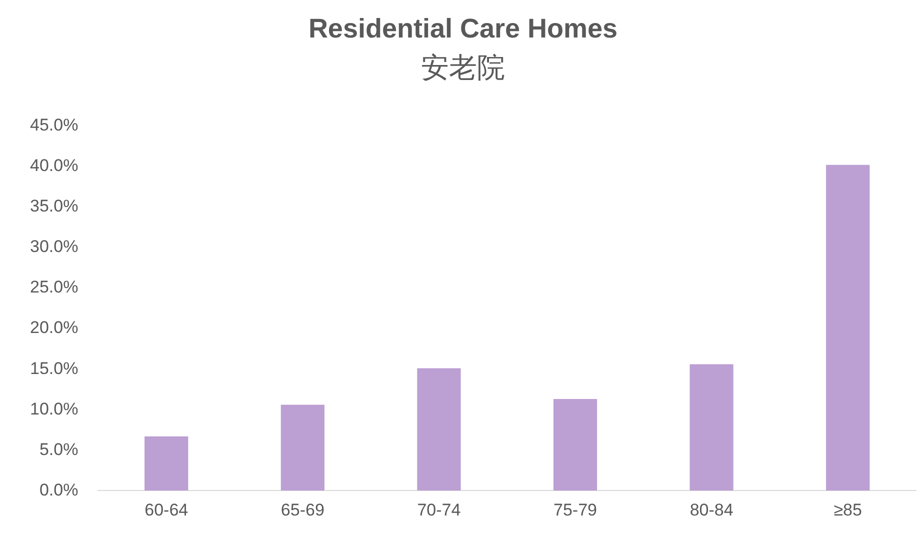 This screenshot has width=920, height=541. What do you see at coordinates (54, 287) in the screenshot?
I see `y-tick-label: 25.0%` at bounding box center [54, 287].